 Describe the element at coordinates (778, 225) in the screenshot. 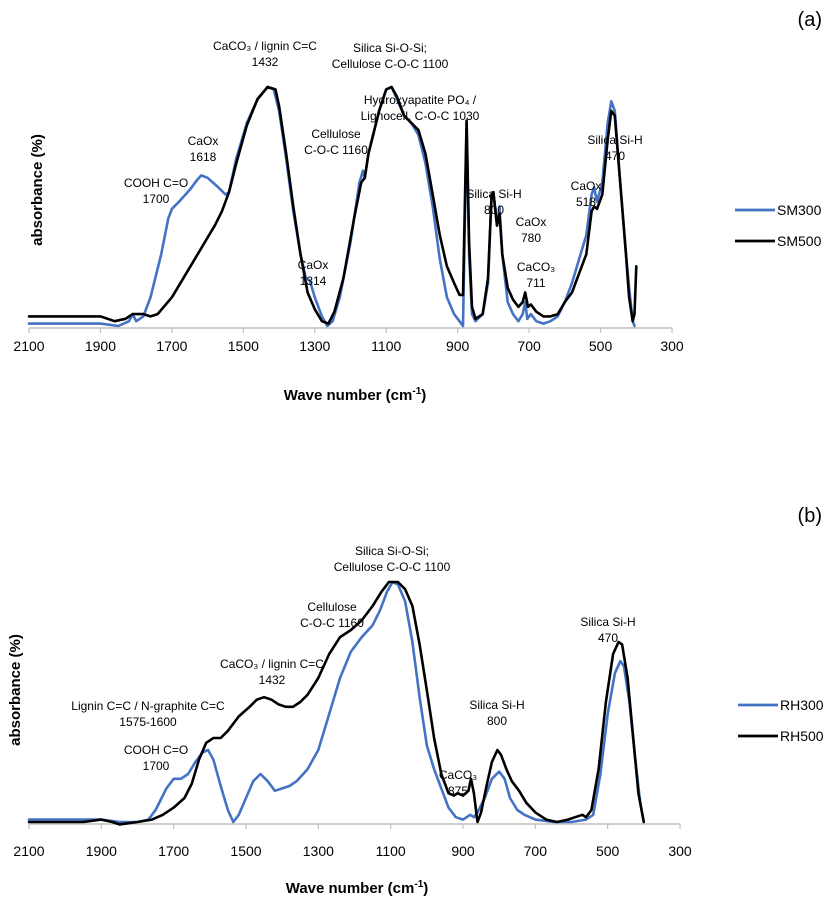

I see `legend: SM300 SM500` at that location.